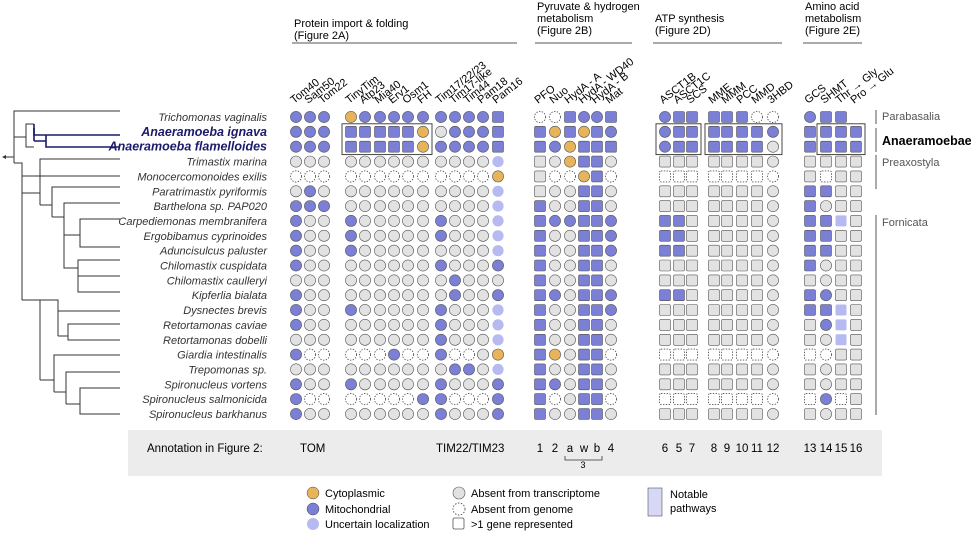  I want to click on annotation-tim: TIM22/TIM23, so click(470, 449).